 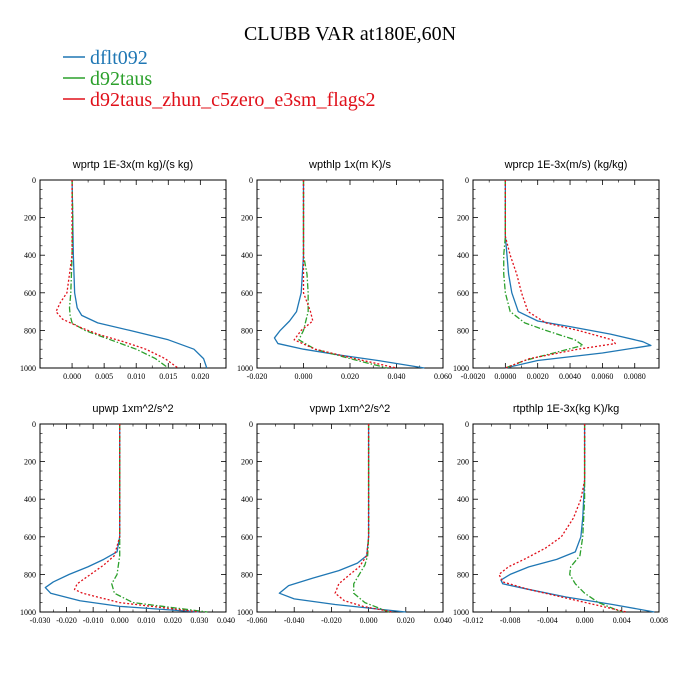 I want to click on panel-5-ytick-label: 200, so click(x=247, y=462).